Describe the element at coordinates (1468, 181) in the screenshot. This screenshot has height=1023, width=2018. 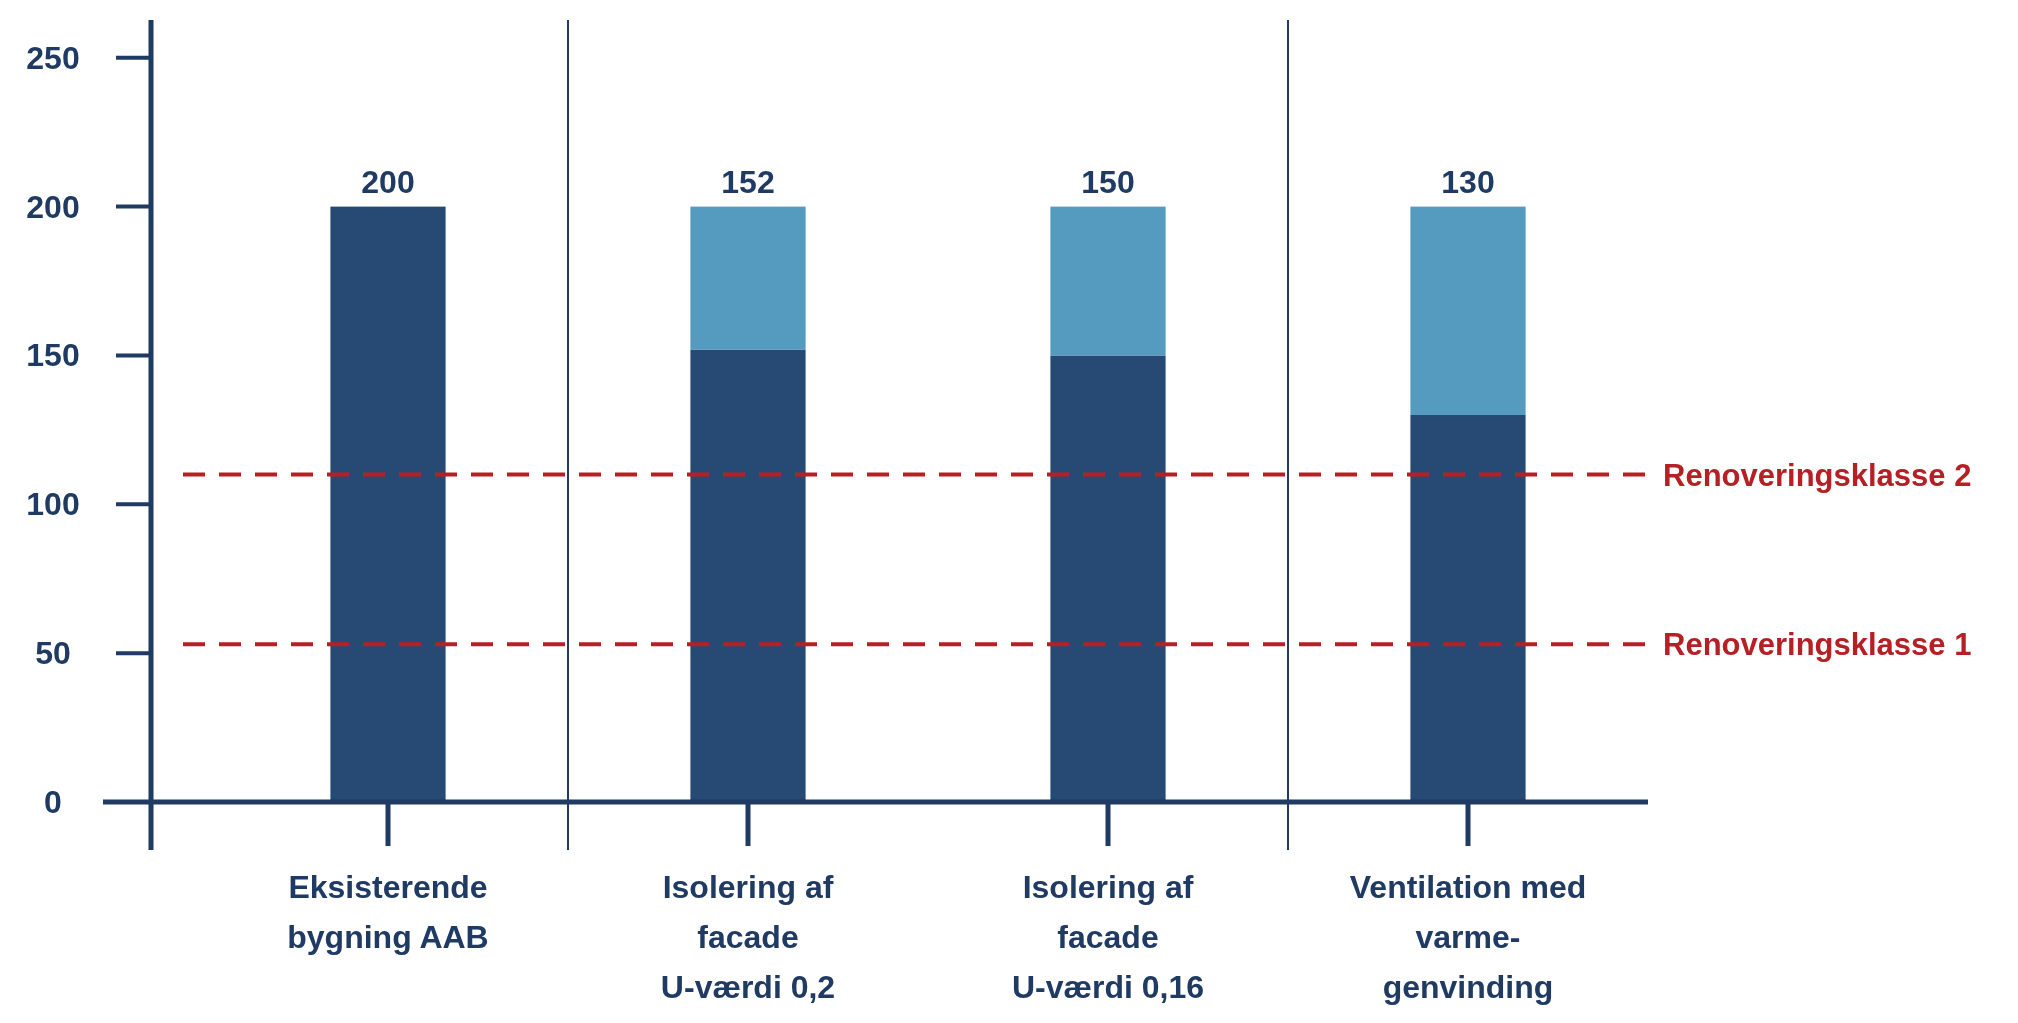
I see `annotation: 130` at that location.